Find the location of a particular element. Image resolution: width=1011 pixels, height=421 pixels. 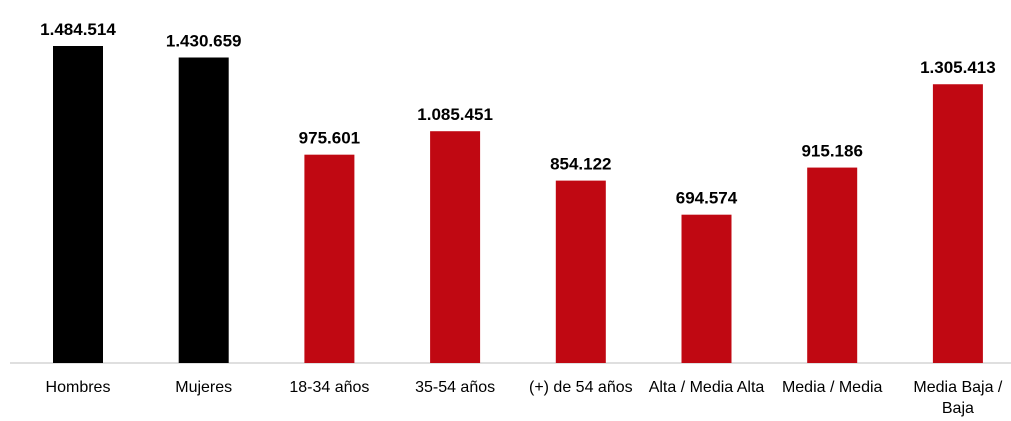

x-tick-label: Media / Media is located at coordinates (832, 387).